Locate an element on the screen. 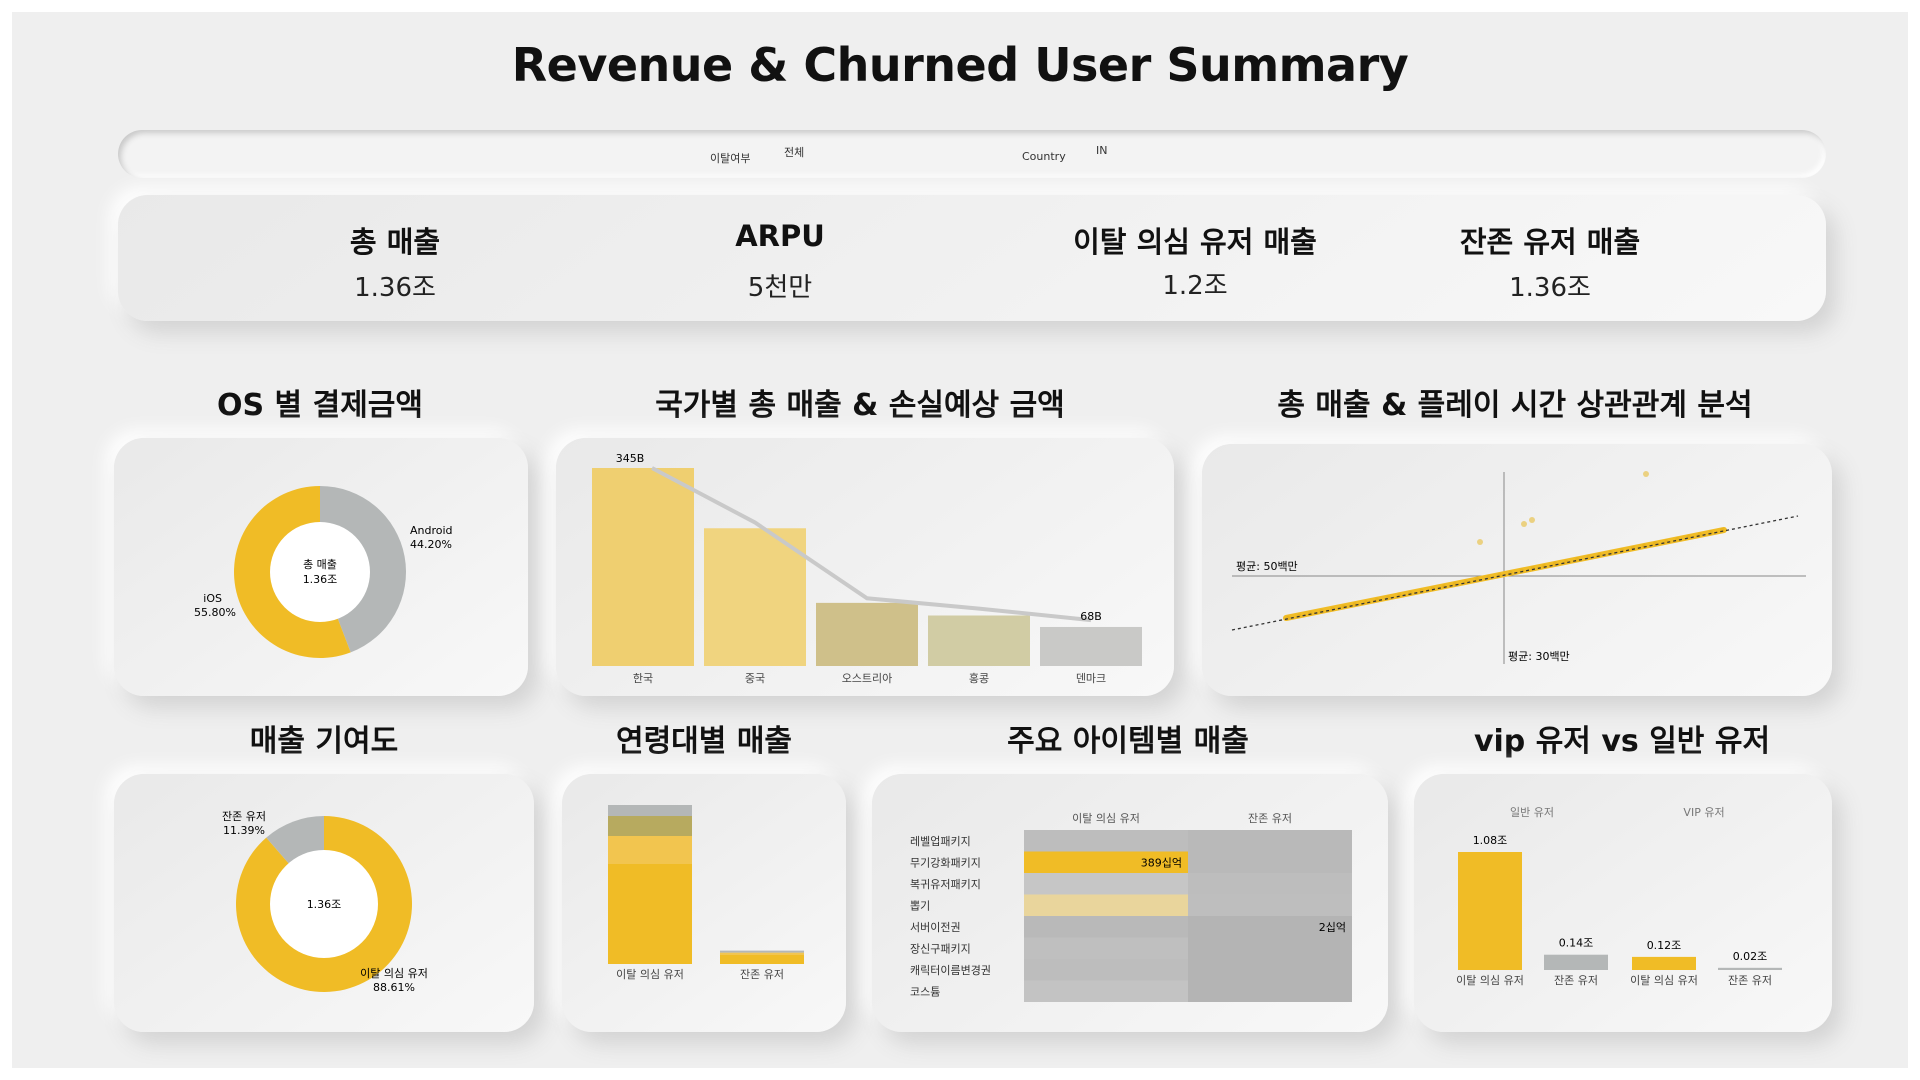  vip-value-label-0: 1.08조 is located at coordinates (1490, 840).